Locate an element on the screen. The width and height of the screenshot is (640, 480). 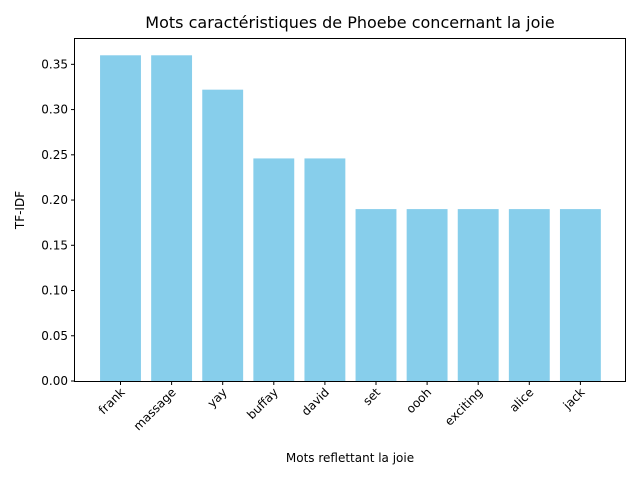
x-tick-label: frank is located at coordinates (112, 401).